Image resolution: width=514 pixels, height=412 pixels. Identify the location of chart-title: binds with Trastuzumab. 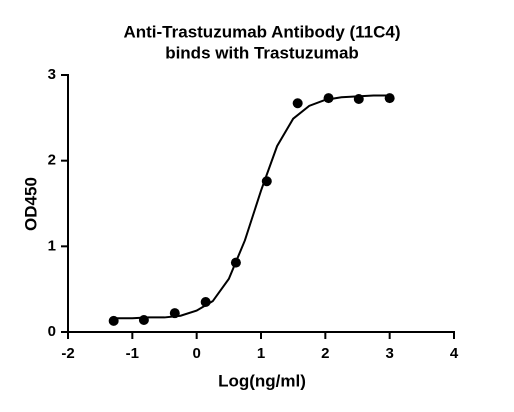
(262, 52).